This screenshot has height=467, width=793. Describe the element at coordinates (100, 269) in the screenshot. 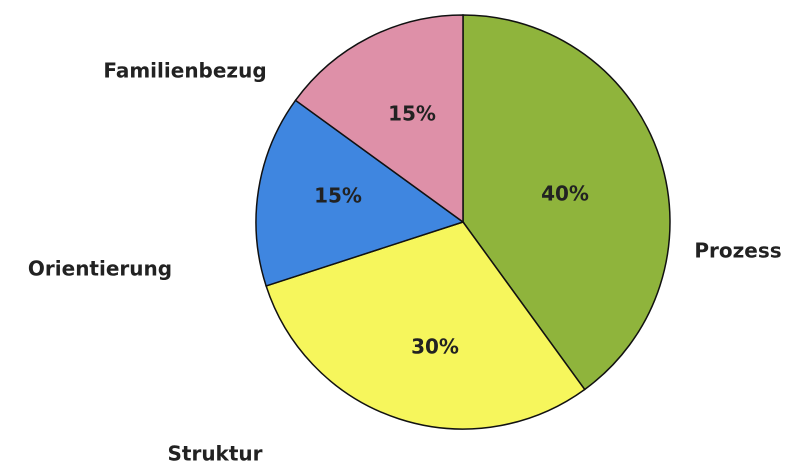

I see `category-label: Orientierung` at that location.